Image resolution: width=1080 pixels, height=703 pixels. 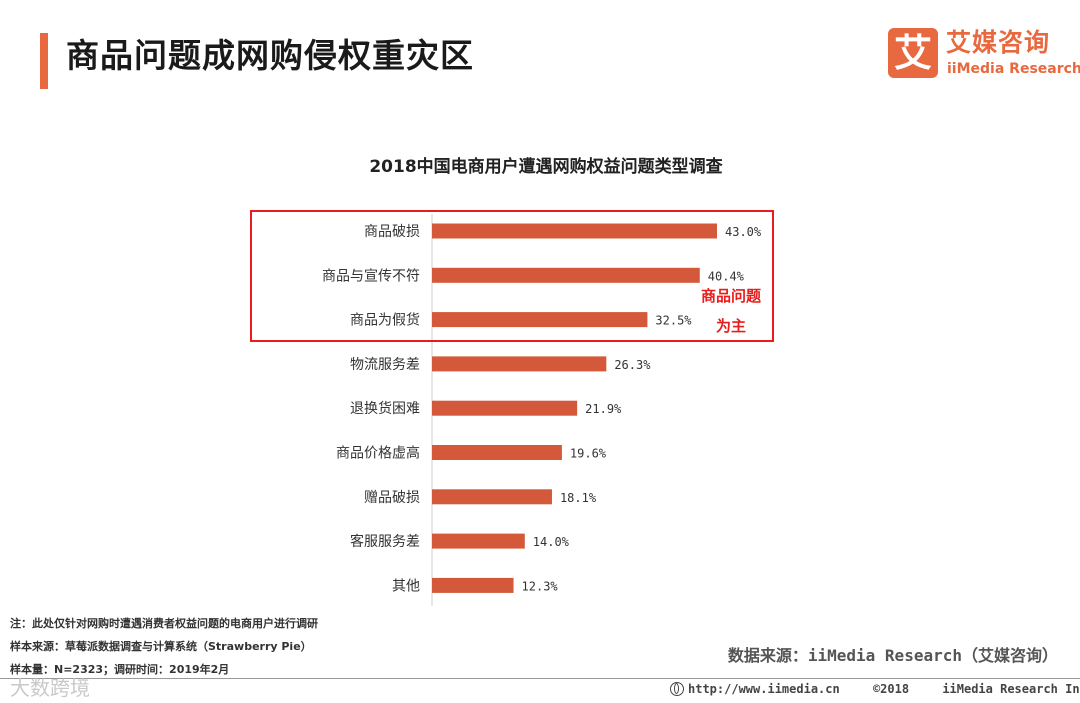 I want to click on footer-url-group: http://www.iimedia.cn, so click(x=755, y=689).